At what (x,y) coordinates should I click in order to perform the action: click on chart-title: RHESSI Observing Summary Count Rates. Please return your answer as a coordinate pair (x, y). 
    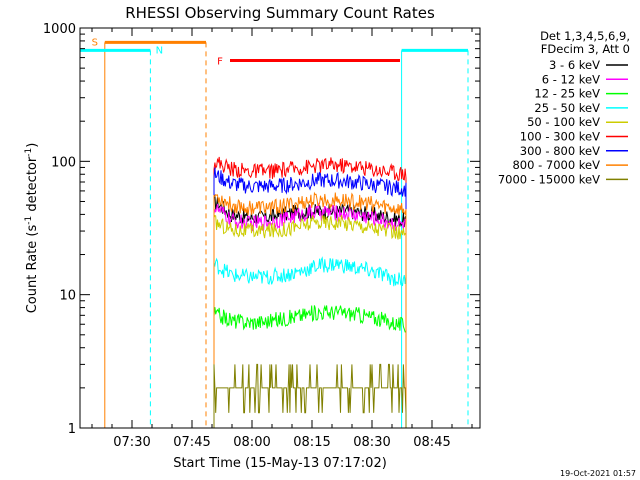
    Looking at the image, I should click on (280, 13).